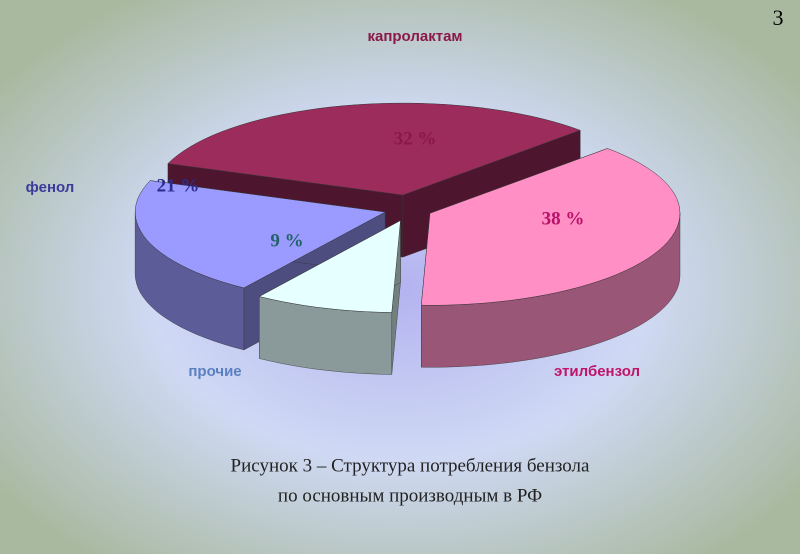 This screenshot has width=800, height=554. What do you see at coordinates (414, 36) in the screenshot?
I see `category-label: капролактам` at bounding box center [414, 36].